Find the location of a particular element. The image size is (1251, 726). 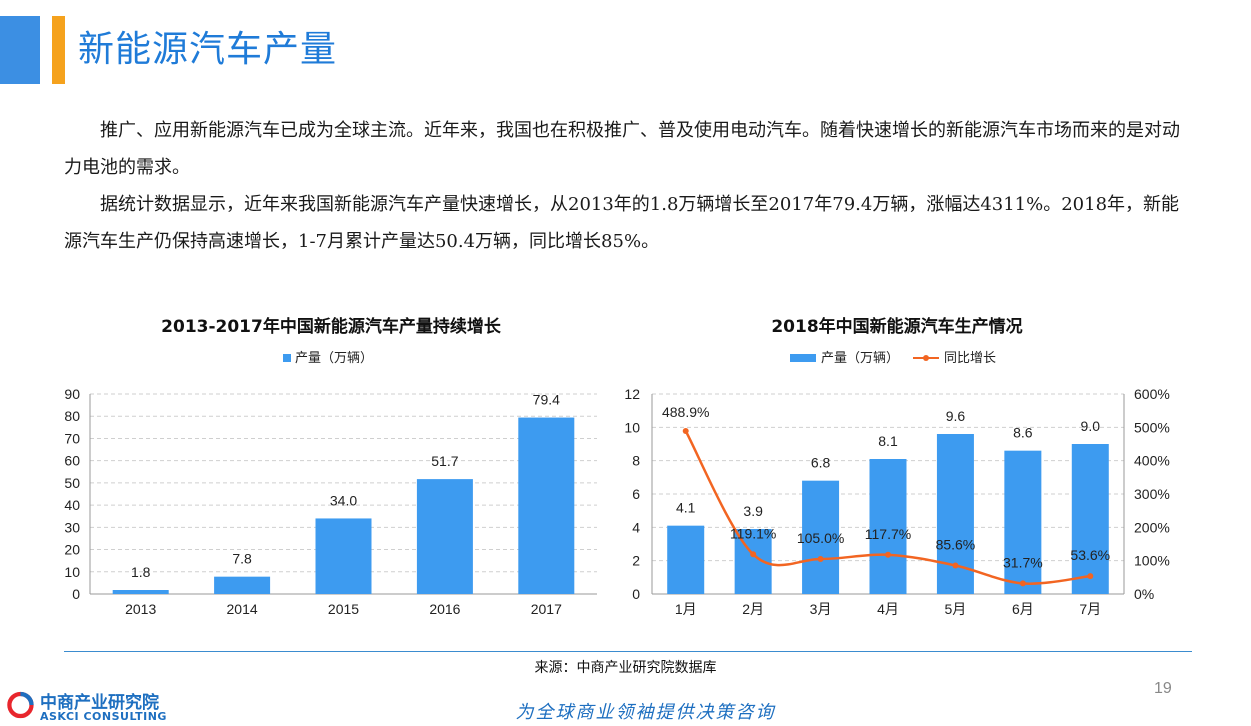

x-tick-label: 2014 is located at coordinates (242, 609).